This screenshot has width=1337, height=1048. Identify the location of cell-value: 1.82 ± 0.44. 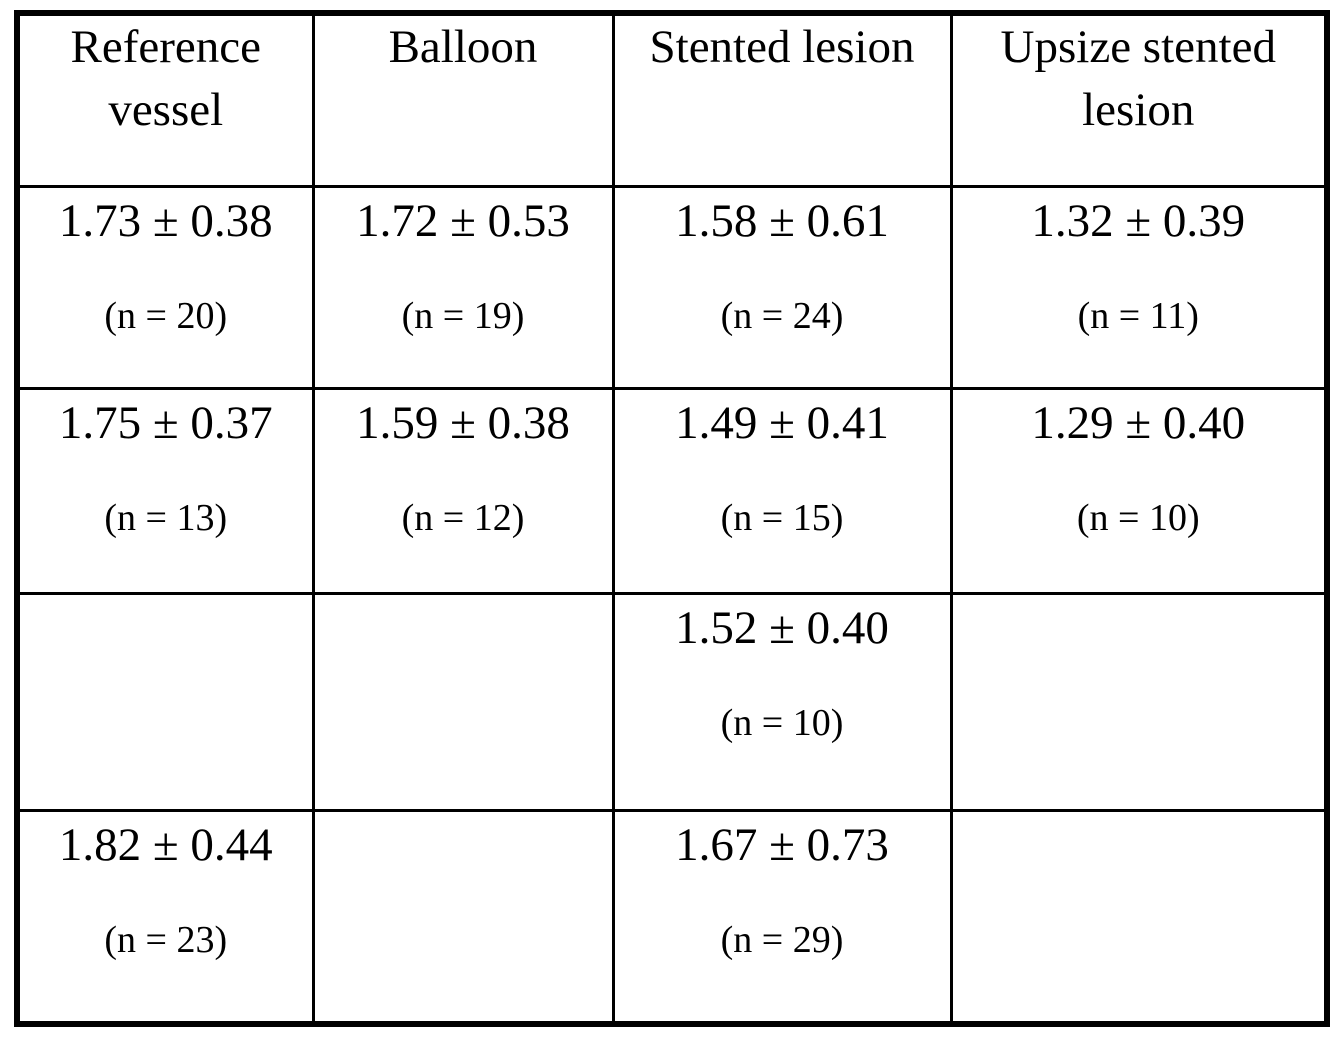
(165, 844).